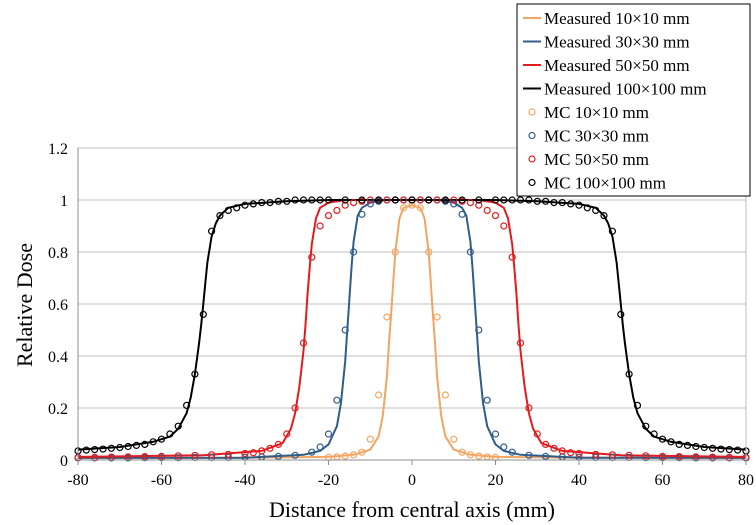 This screenshot has height=525, width=756. Describe the element at coordinates (588, 112) in the screenshot. I see `legend-item: MC 10×10 mm` at that location.